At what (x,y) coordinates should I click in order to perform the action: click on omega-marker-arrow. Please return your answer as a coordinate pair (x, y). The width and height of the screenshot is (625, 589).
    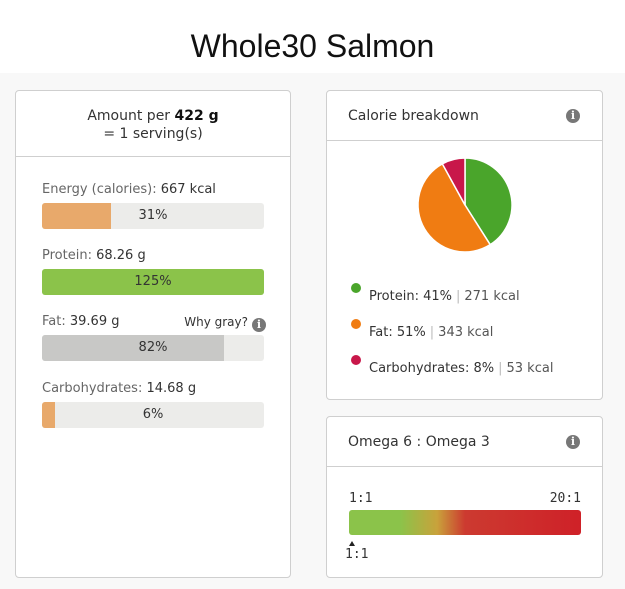
    Looking at the image, I should click on (352, 543).